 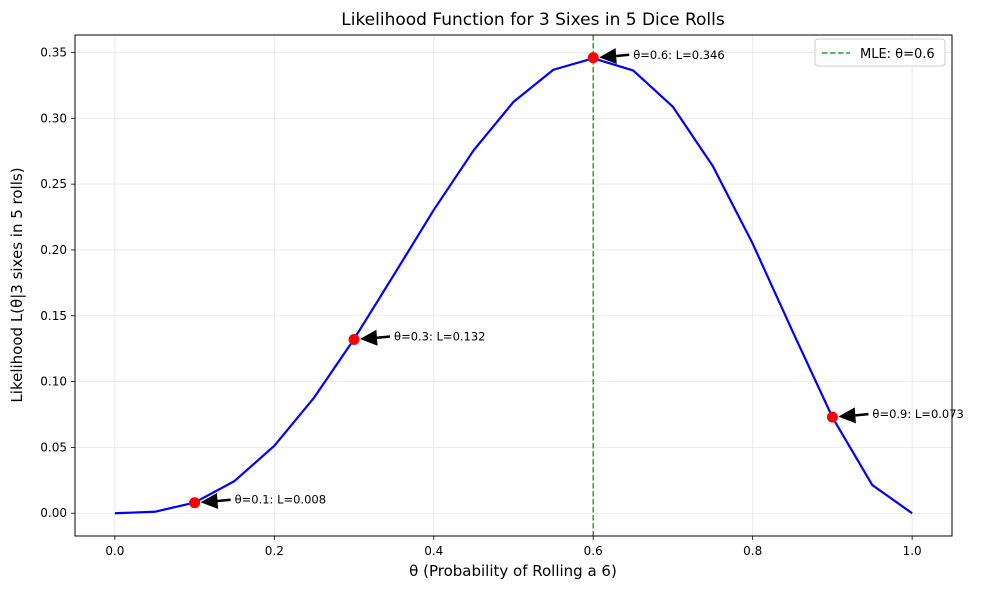 I want to click on annotation-label: θ=0.6: L=0.346, so click(x=678, y=55).